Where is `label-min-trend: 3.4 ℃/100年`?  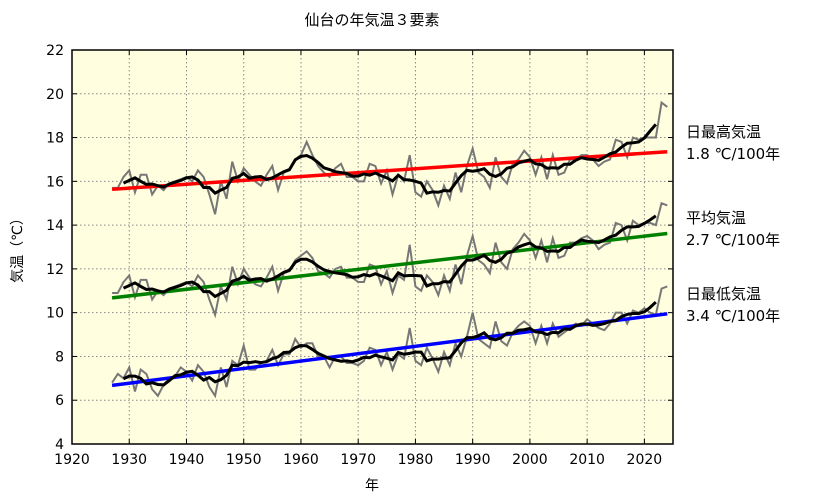 label-min-trend: 3.4 ℃/100年 is located at coordinates (733, 316).